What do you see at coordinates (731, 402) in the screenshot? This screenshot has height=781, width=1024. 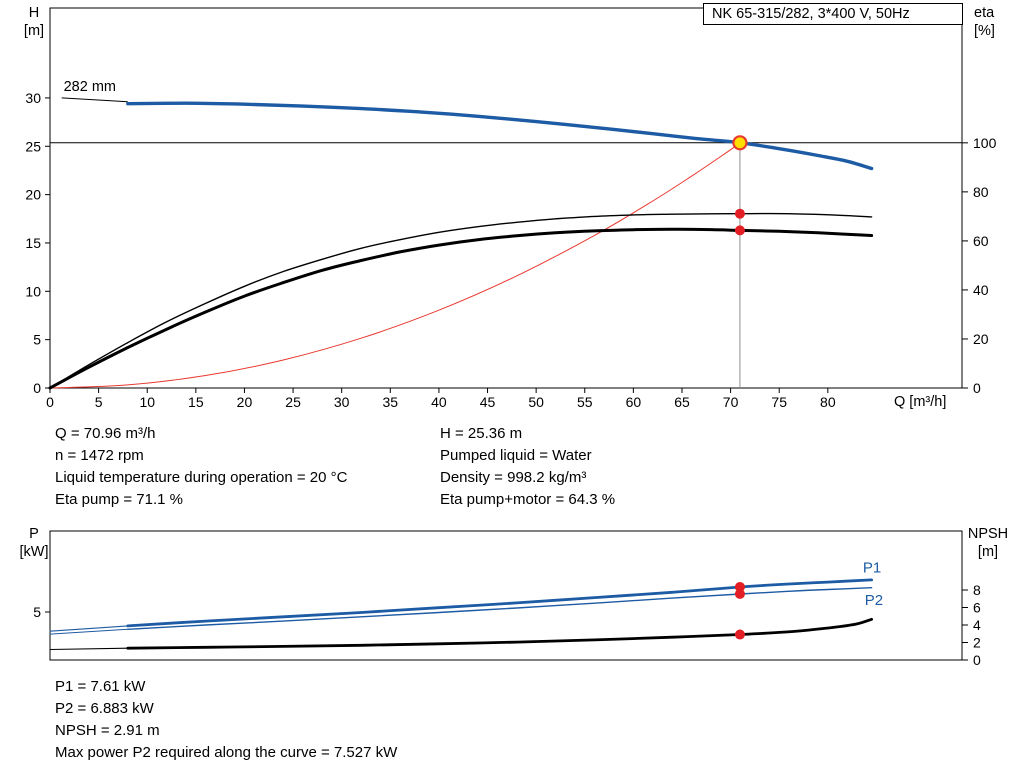 I see `x-tick-label: 70` at bounding box center [731, 402].